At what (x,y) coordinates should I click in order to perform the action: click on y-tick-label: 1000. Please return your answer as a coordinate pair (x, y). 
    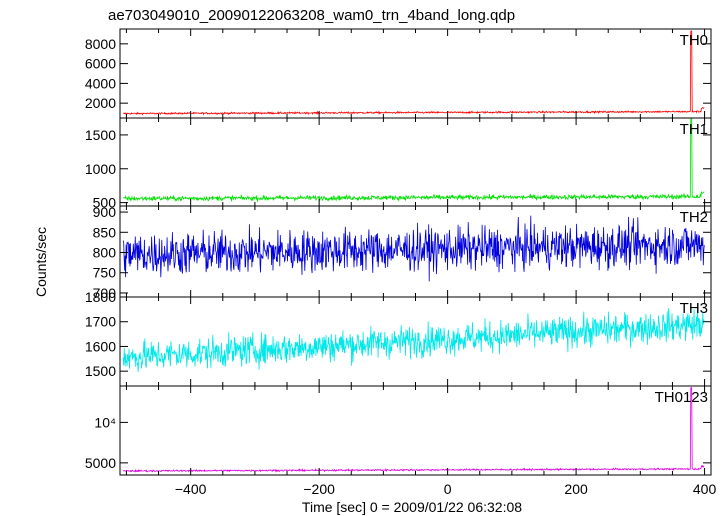
    Looking at the image, I should click on (100, 169).